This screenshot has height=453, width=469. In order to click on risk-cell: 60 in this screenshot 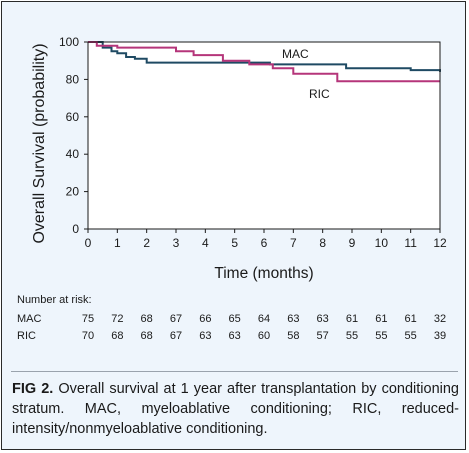, I will do `click(264, 336)`.